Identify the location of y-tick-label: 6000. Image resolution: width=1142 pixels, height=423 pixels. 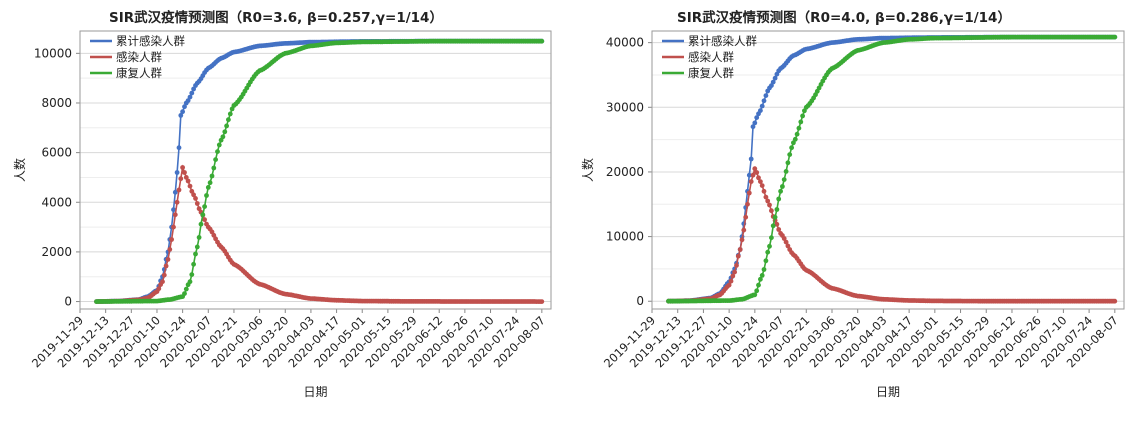
(56, 153).